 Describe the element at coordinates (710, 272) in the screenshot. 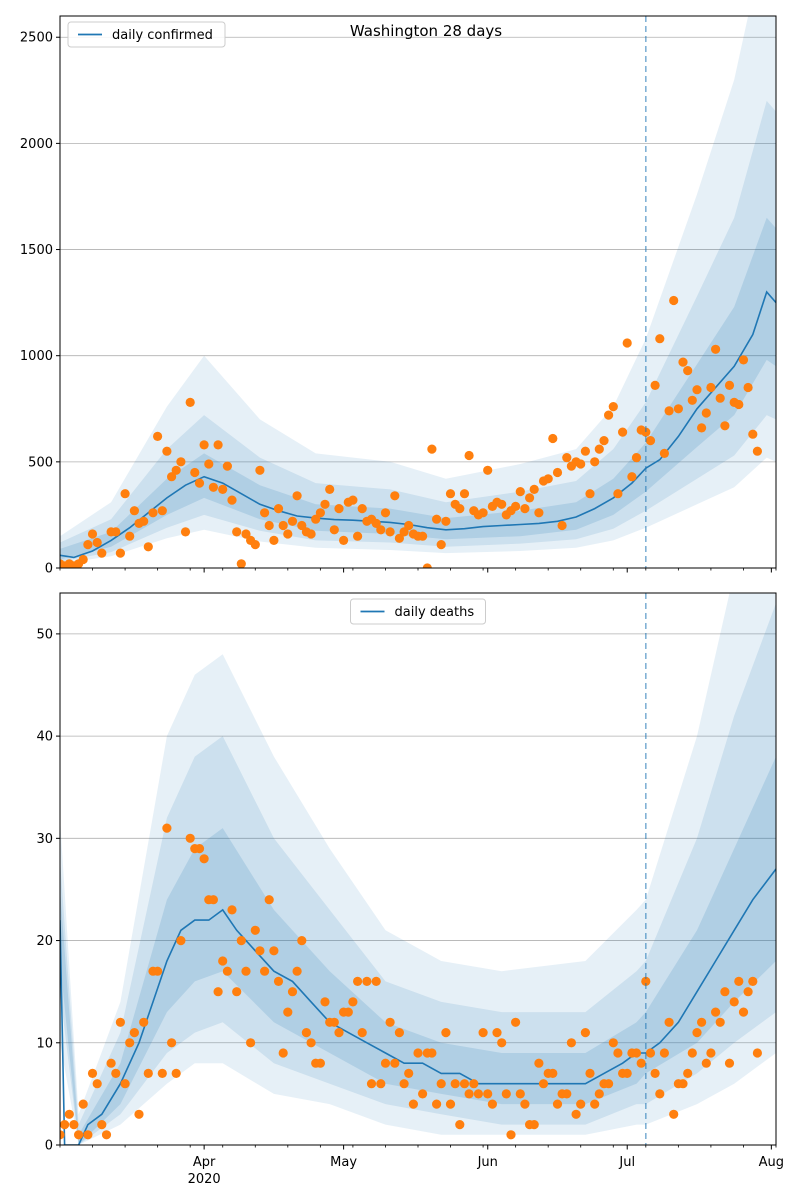

I see `forecast-band-95-area` at that location.